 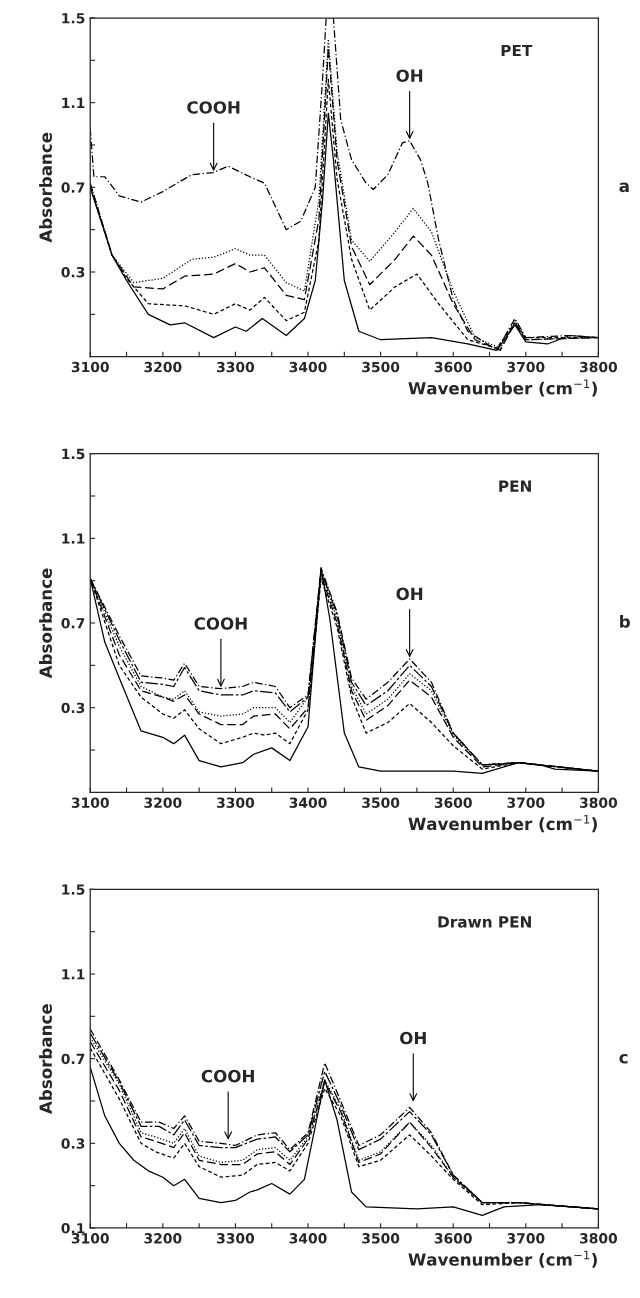 What do you see at coordinates (515, 486) in the screenshot?
I see `annotation: PEN` at bounding box center [515, 486].